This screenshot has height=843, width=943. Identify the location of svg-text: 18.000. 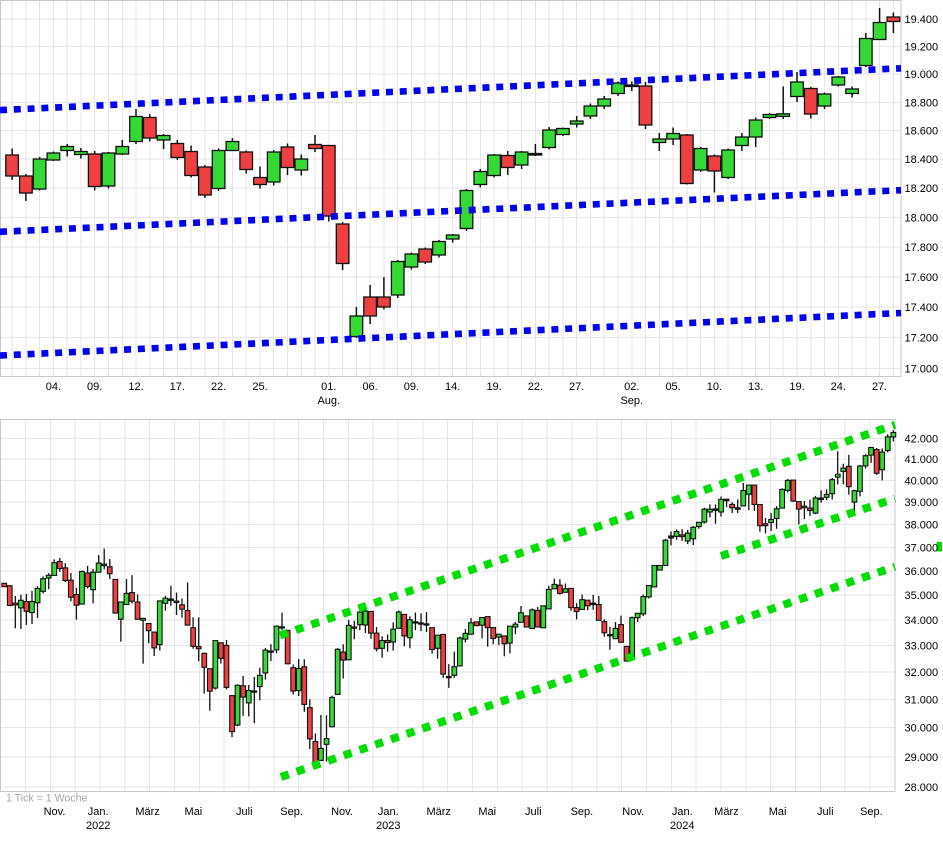
(922, 218).